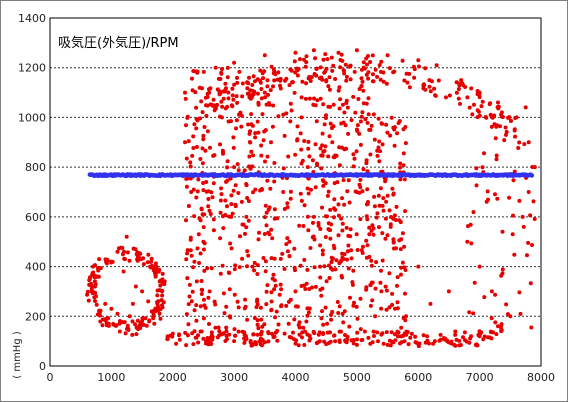 Image resolution: width=568 pixels, height=402 pixels. Describe the element at coordinates (35, 167) in the screenshot. I see `y-tick-label: 800` at that location.